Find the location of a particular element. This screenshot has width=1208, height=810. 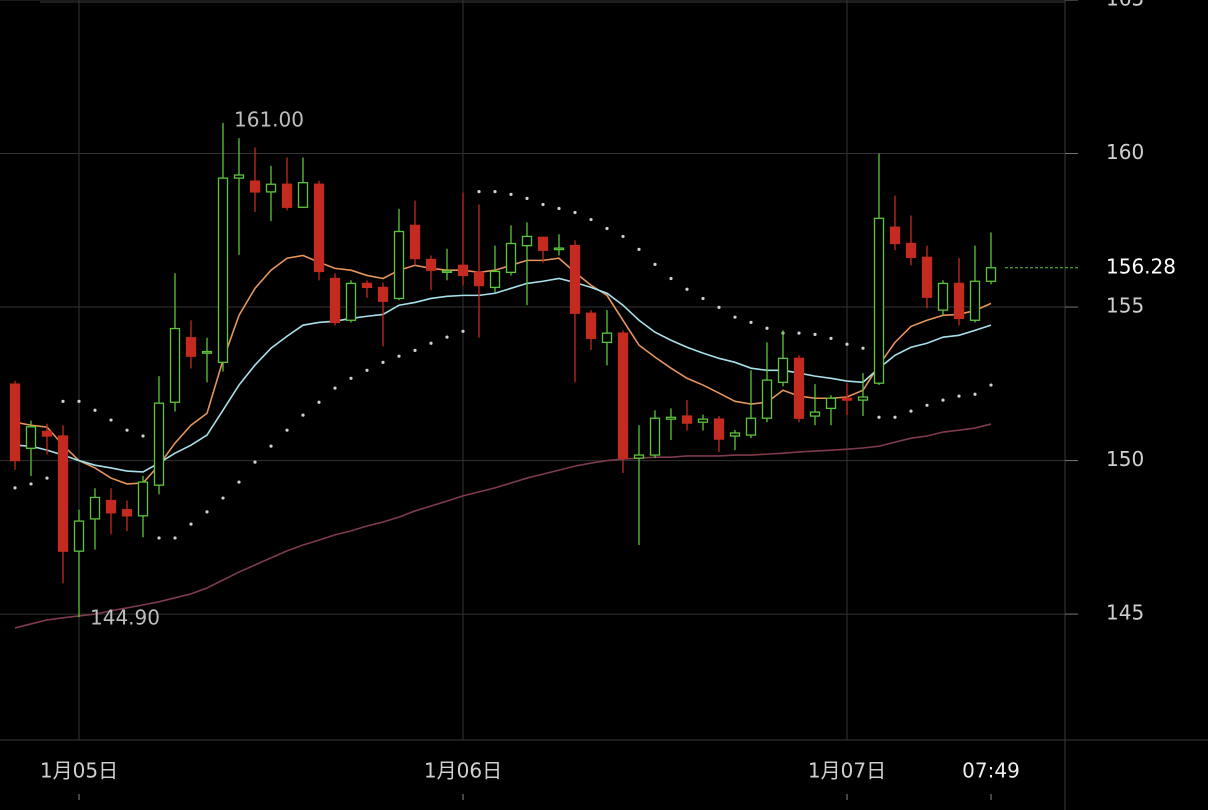

y-tick-label: 160 is located at coordinates (1125, 152).